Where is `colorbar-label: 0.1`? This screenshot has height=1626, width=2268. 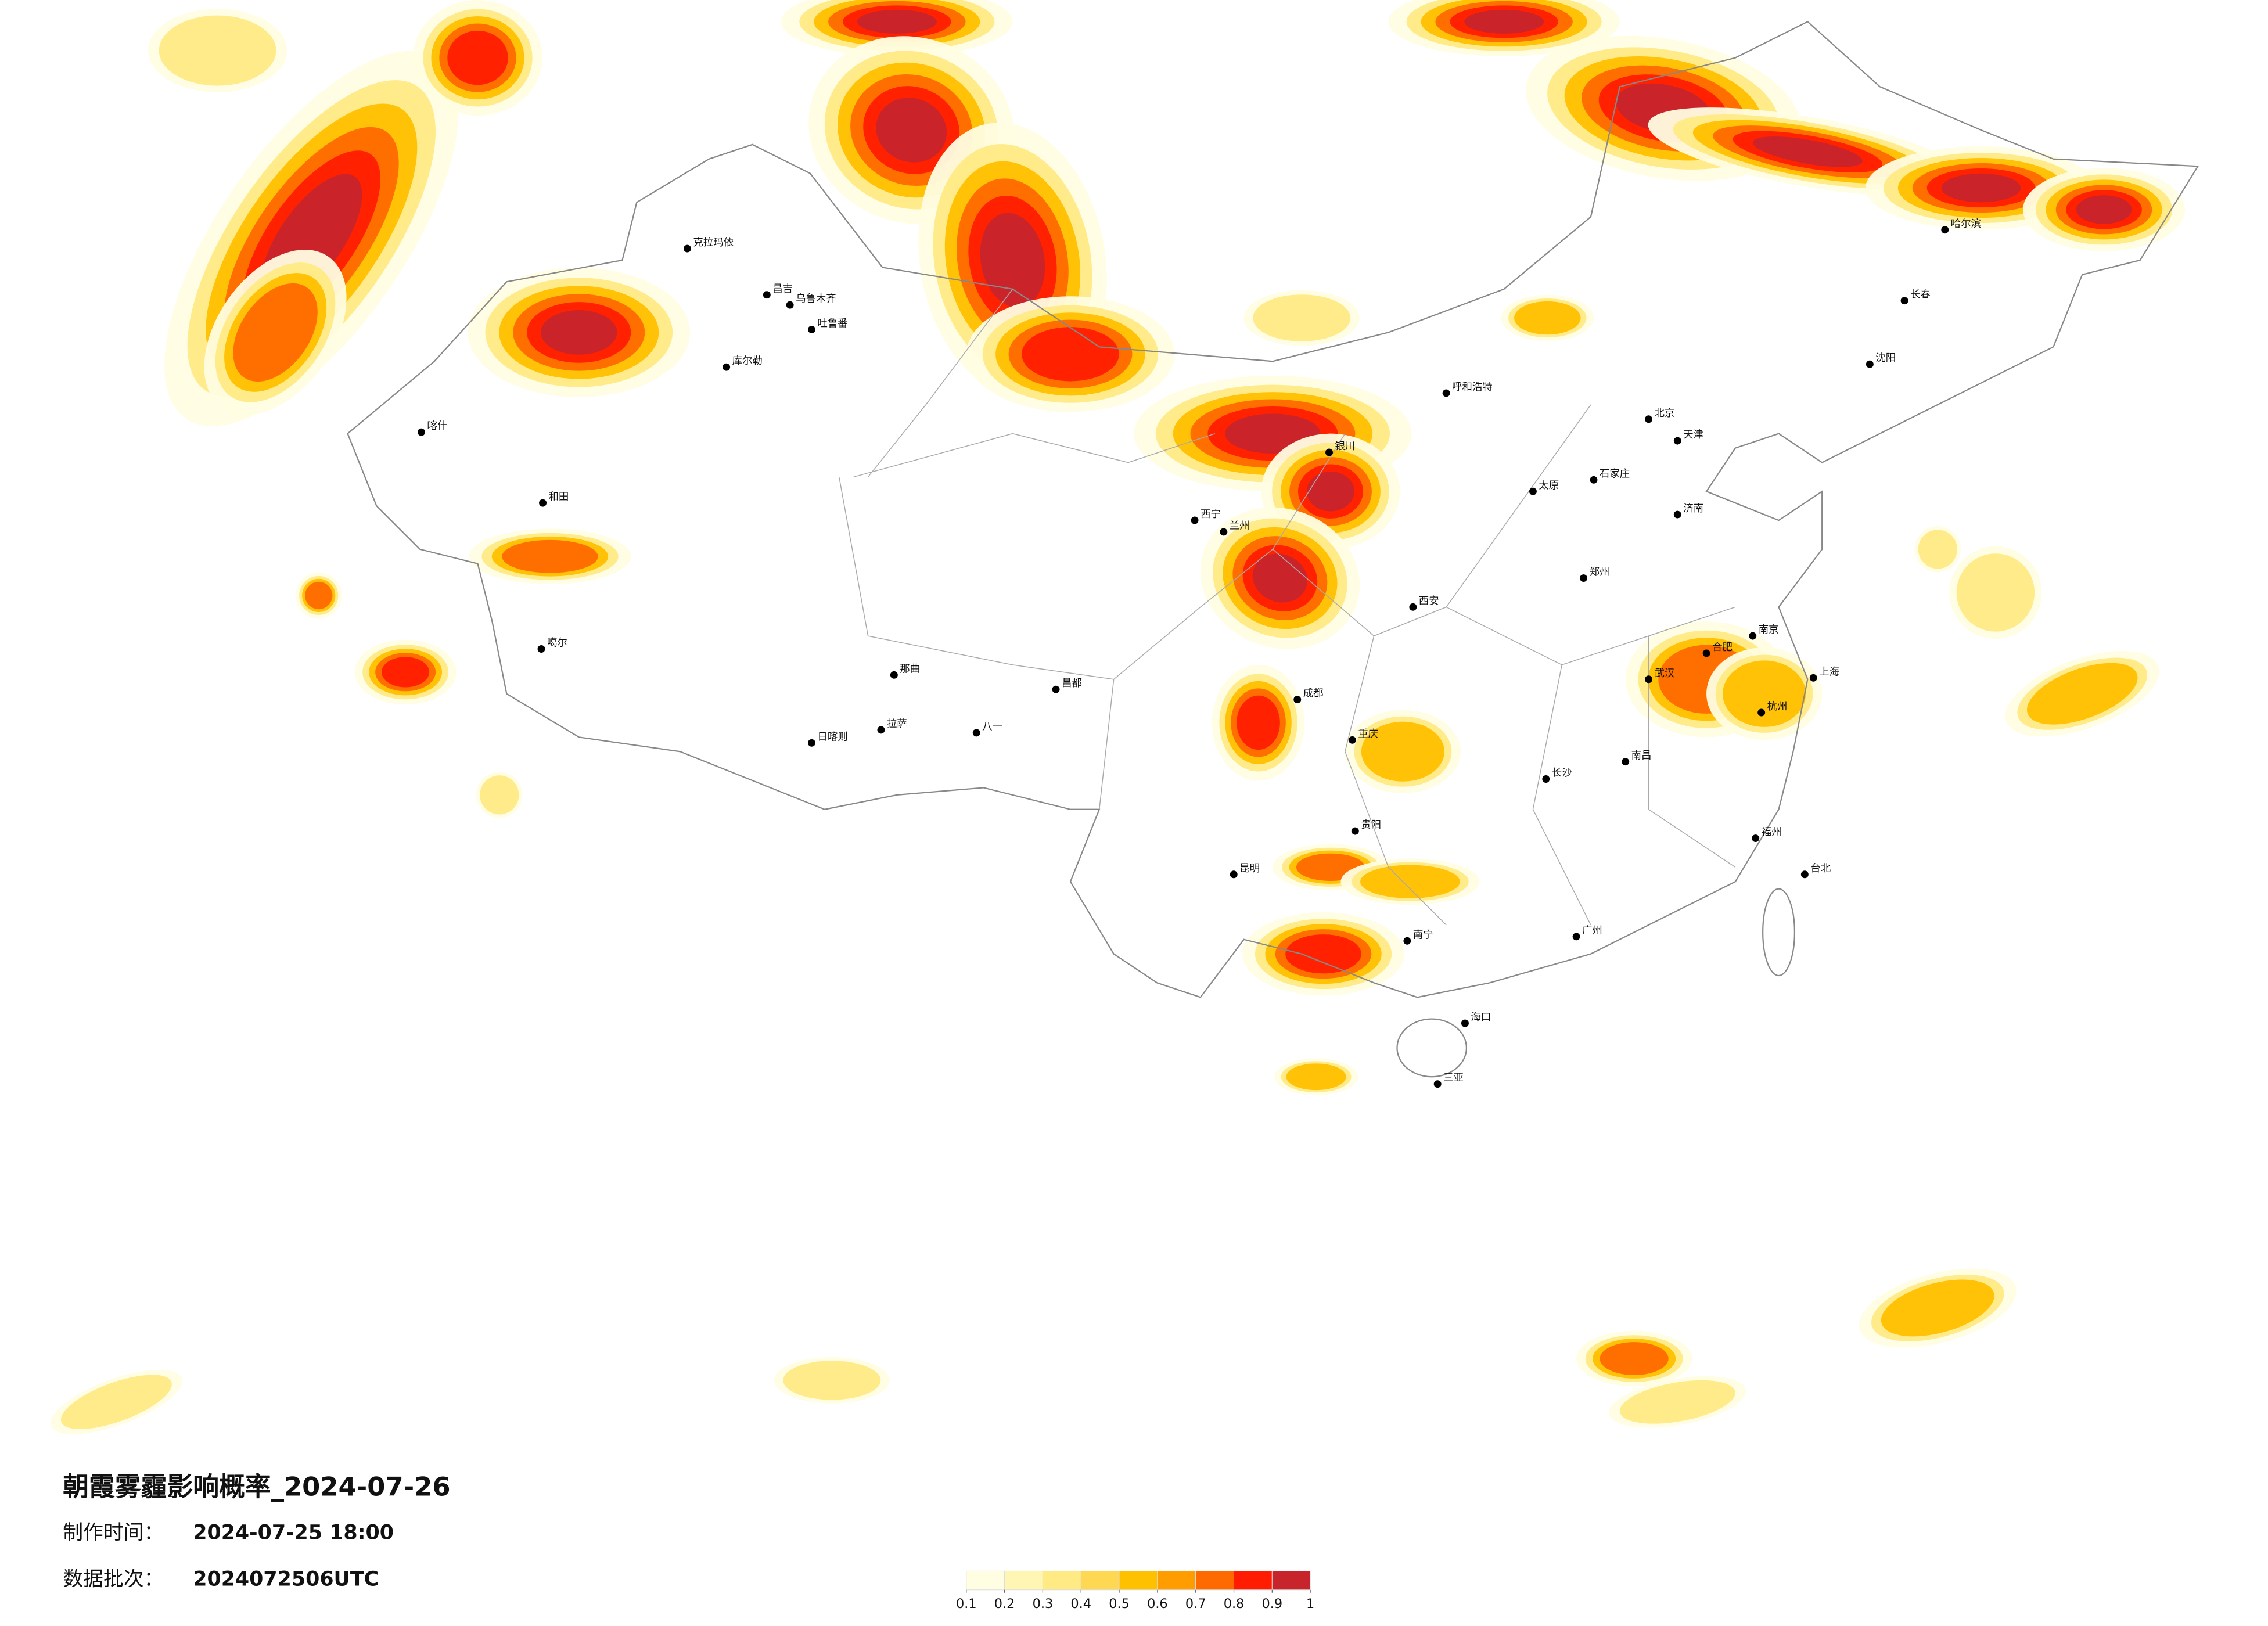 colorbar-label: 0.1 is located at coordinates (966, 1603).